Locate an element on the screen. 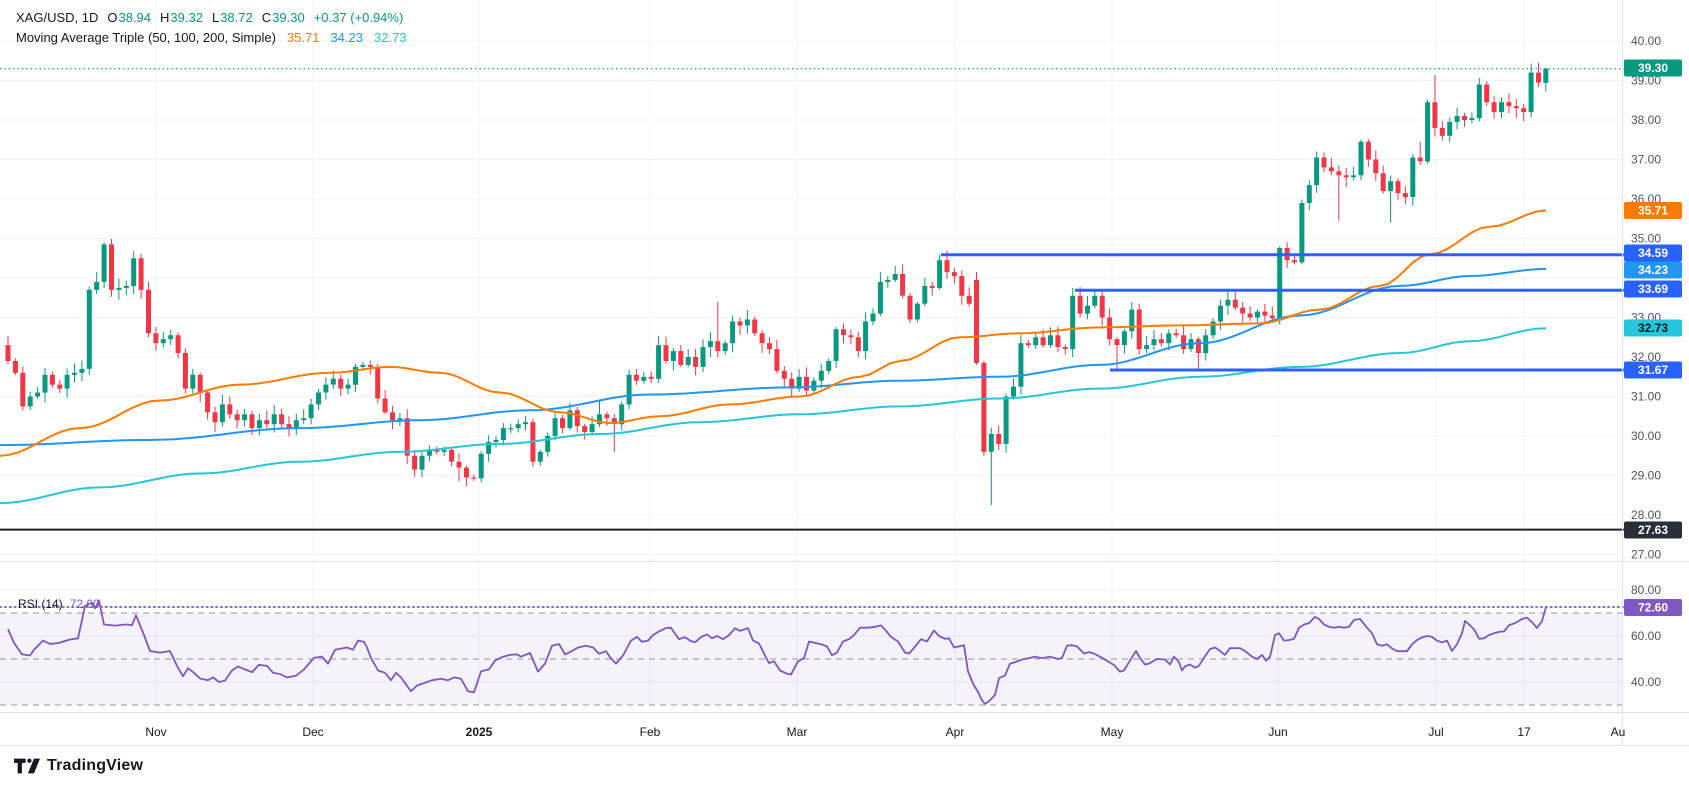 This screenshot has width=1689, height=787. svg-text: 60.00 is located at coordinates (1646, 636).